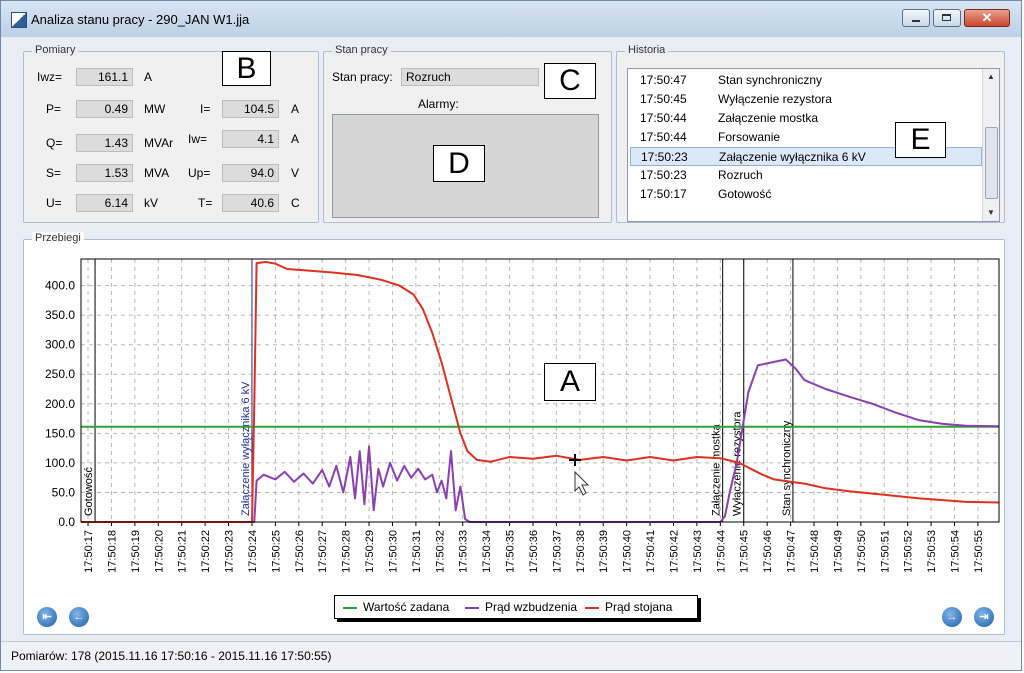  Describe the element at coordinates (246, 68) in the screenshot. I see `annotation-b: B` at that location.